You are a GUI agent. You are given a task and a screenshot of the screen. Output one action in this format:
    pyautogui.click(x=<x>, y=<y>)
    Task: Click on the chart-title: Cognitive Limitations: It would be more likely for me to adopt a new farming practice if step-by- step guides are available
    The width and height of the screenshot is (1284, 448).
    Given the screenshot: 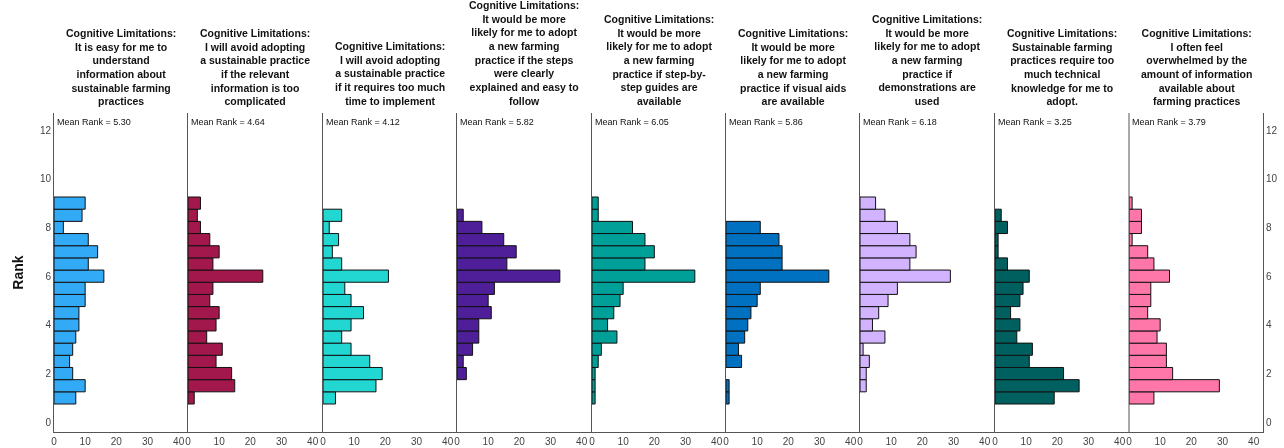 What is the action you would take?
    pyautogui.click(x=658, y=60)
    